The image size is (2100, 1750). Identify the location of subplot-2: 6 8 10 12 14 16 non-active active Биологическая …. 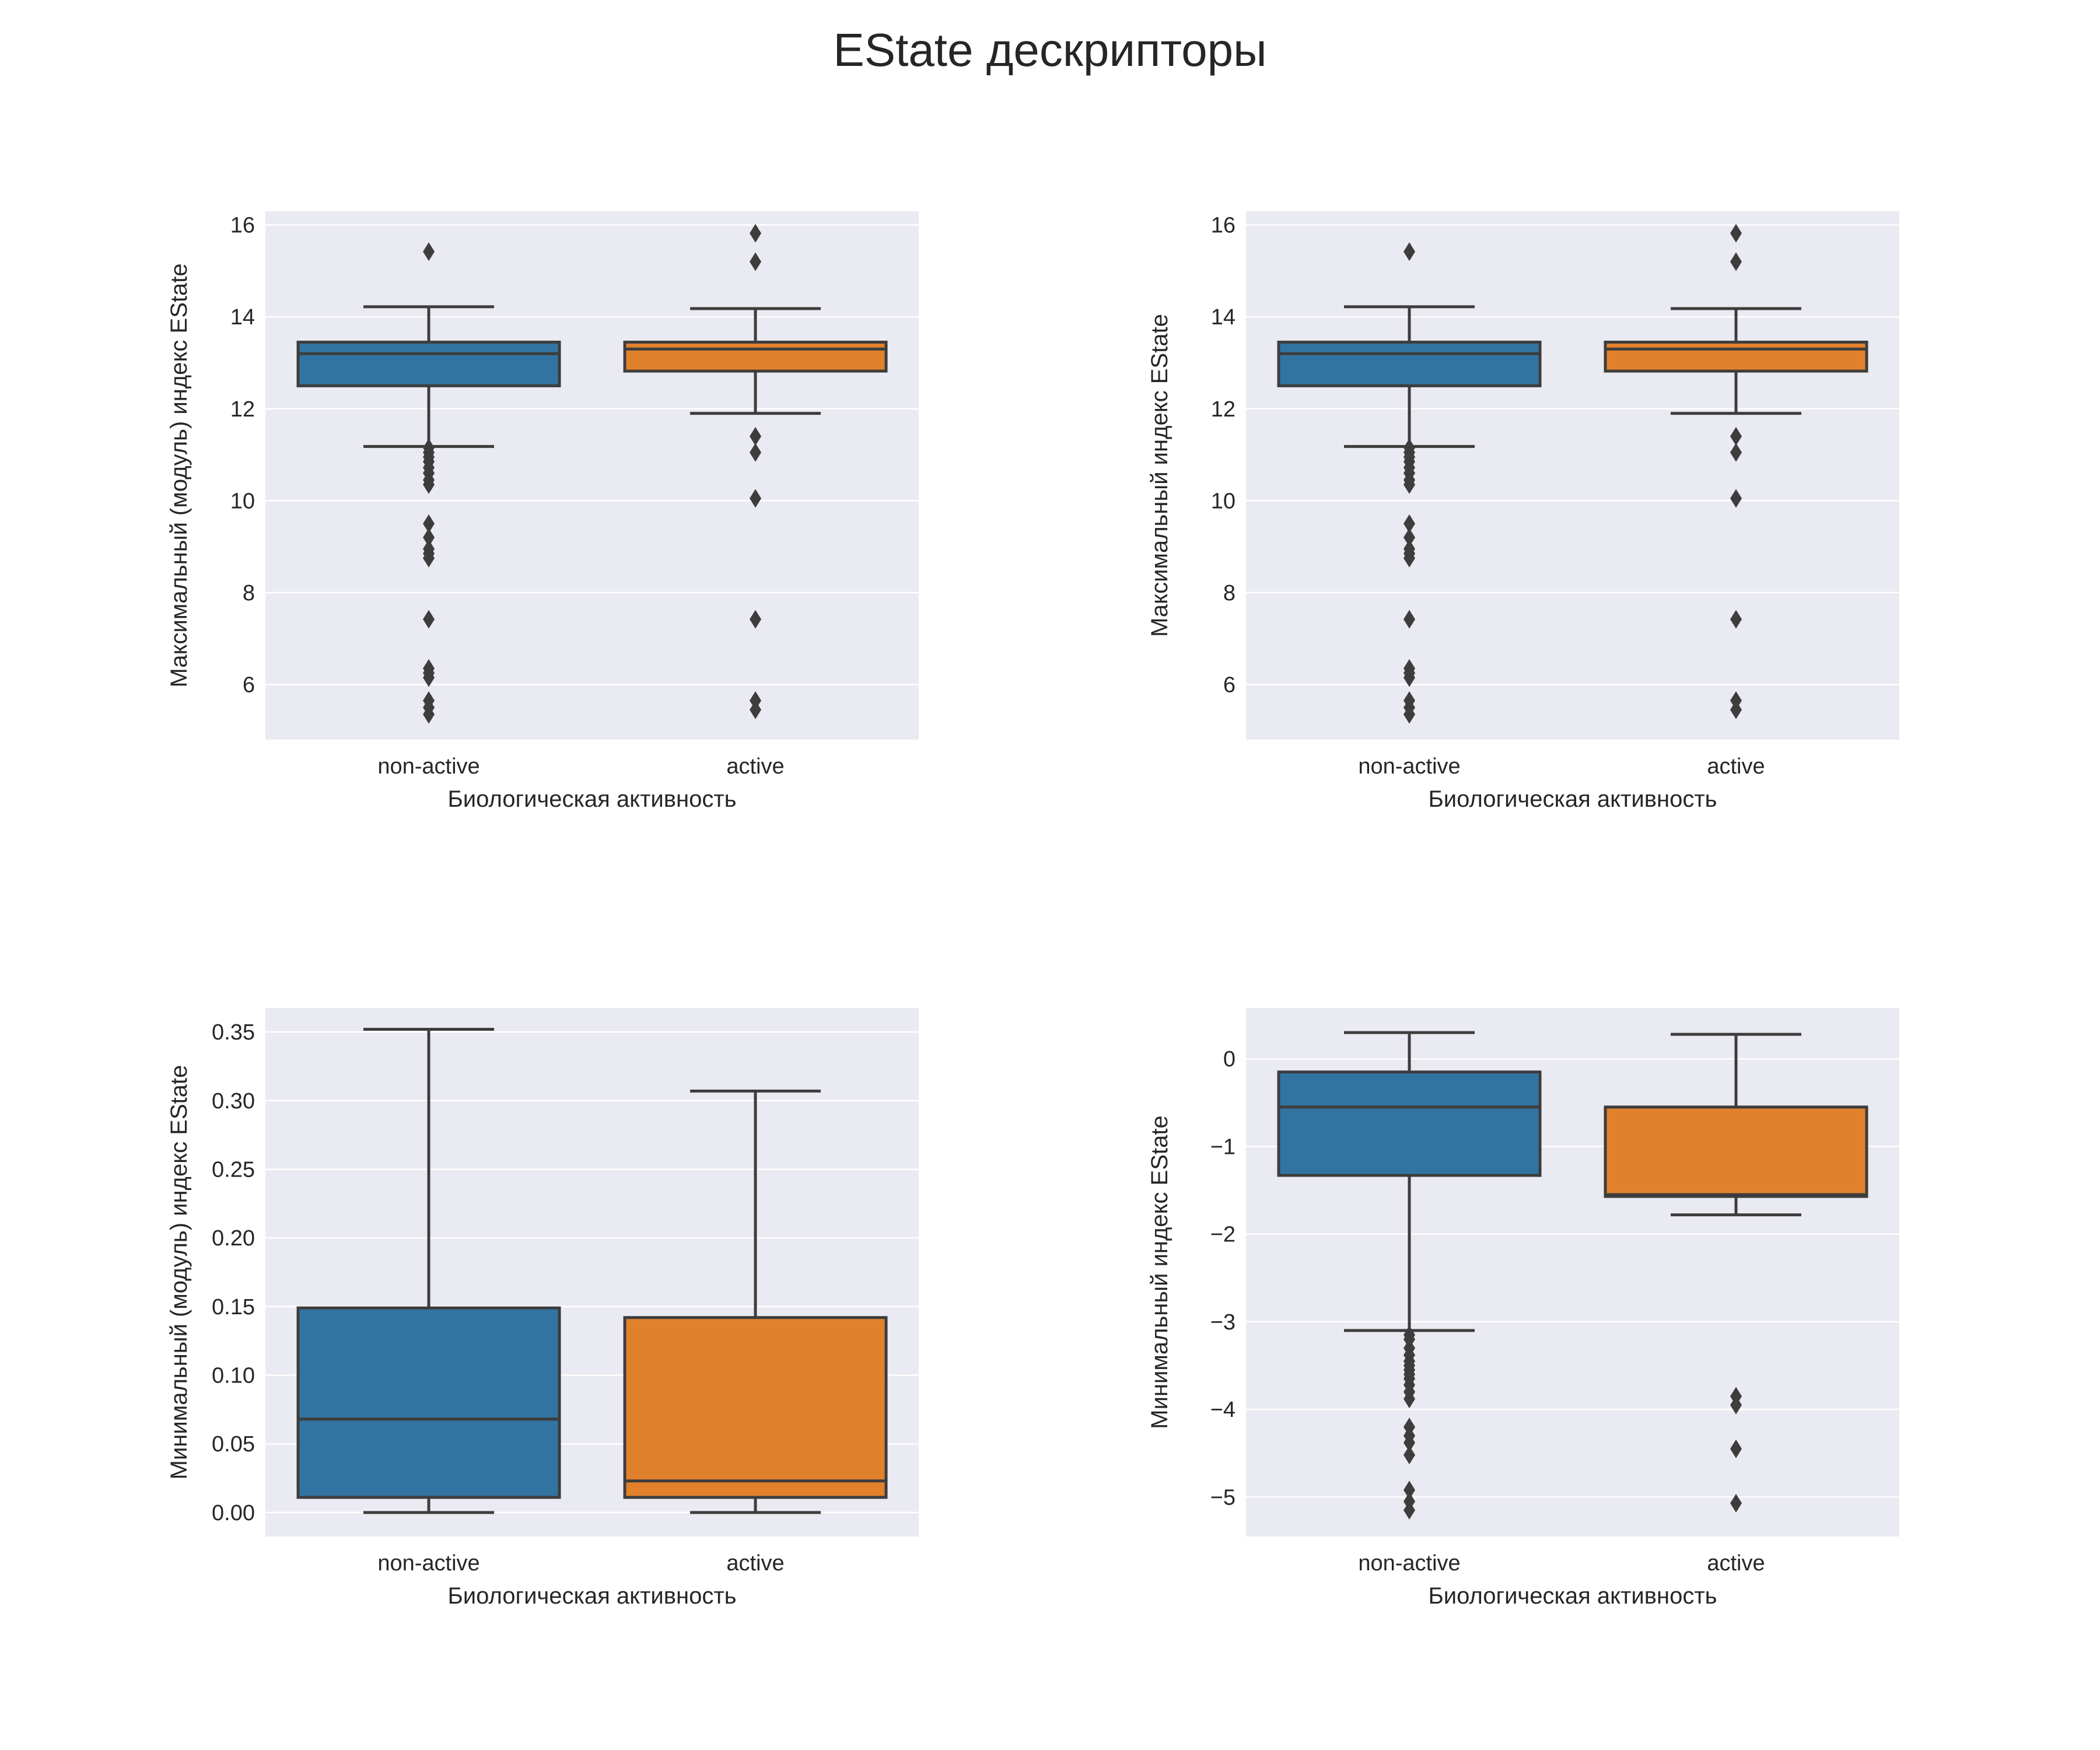
(1523, 511).